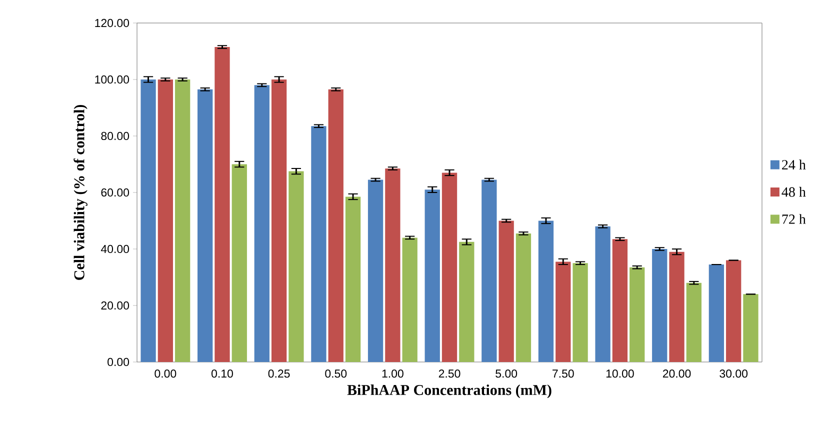  I want to click on x-tick-label: 0.10, so click(222, 374).